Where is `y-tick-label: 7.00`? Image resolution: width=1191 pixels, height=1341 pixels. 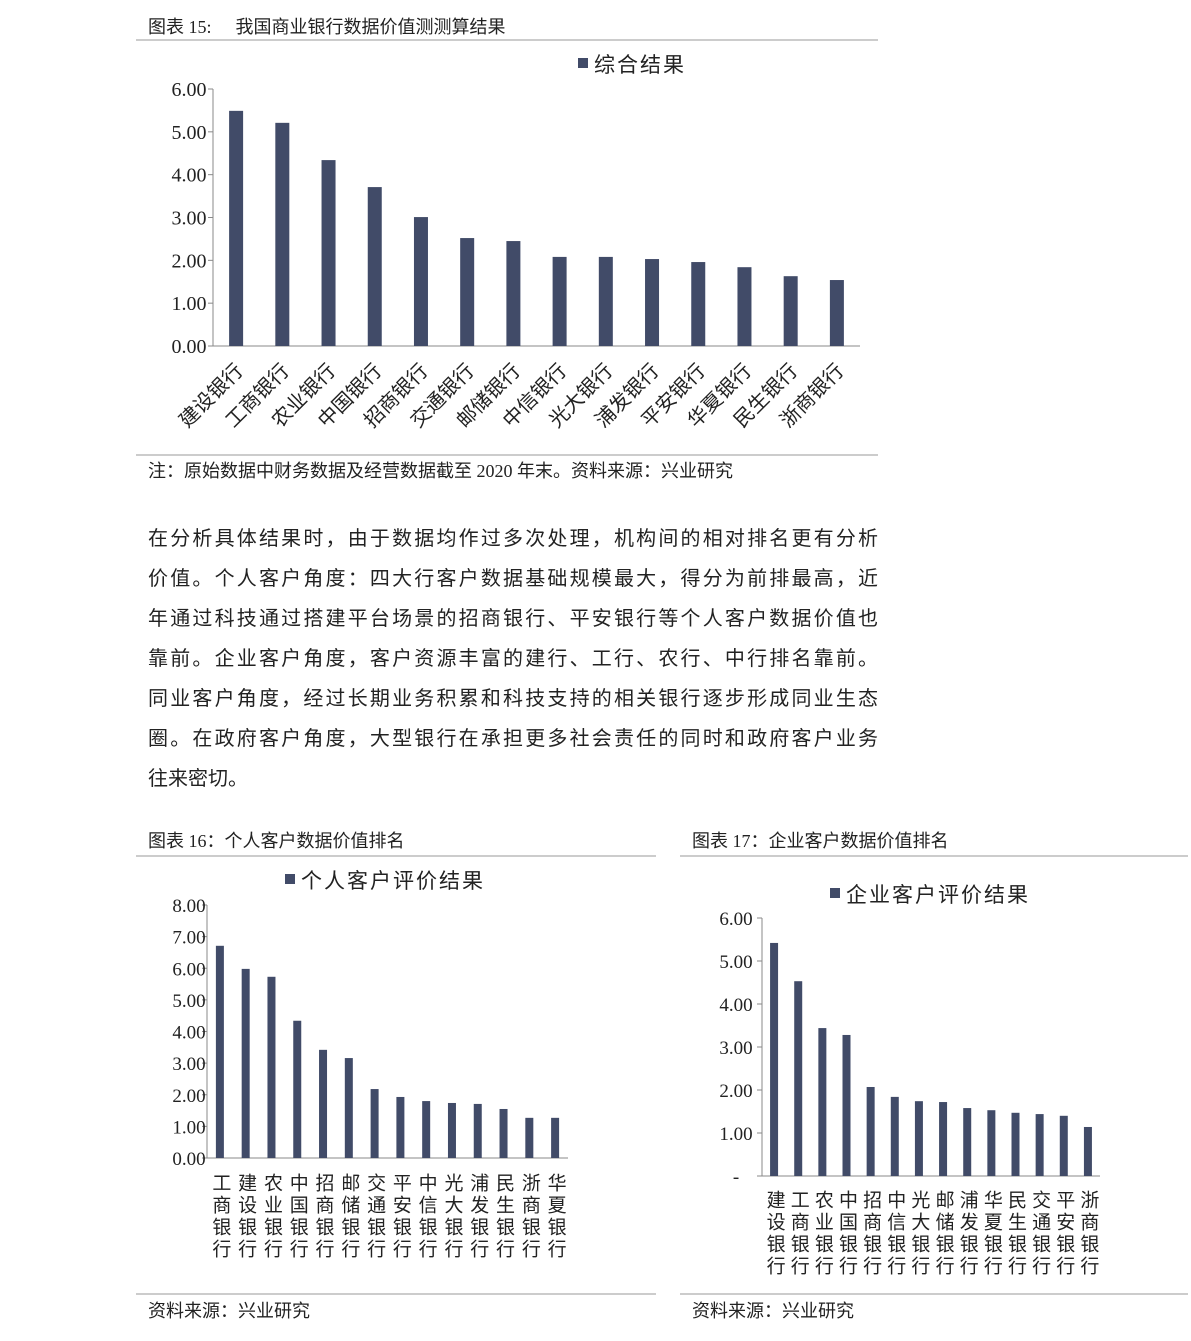
y-tick-label: 7.00 is located at coordinates (188, 938).